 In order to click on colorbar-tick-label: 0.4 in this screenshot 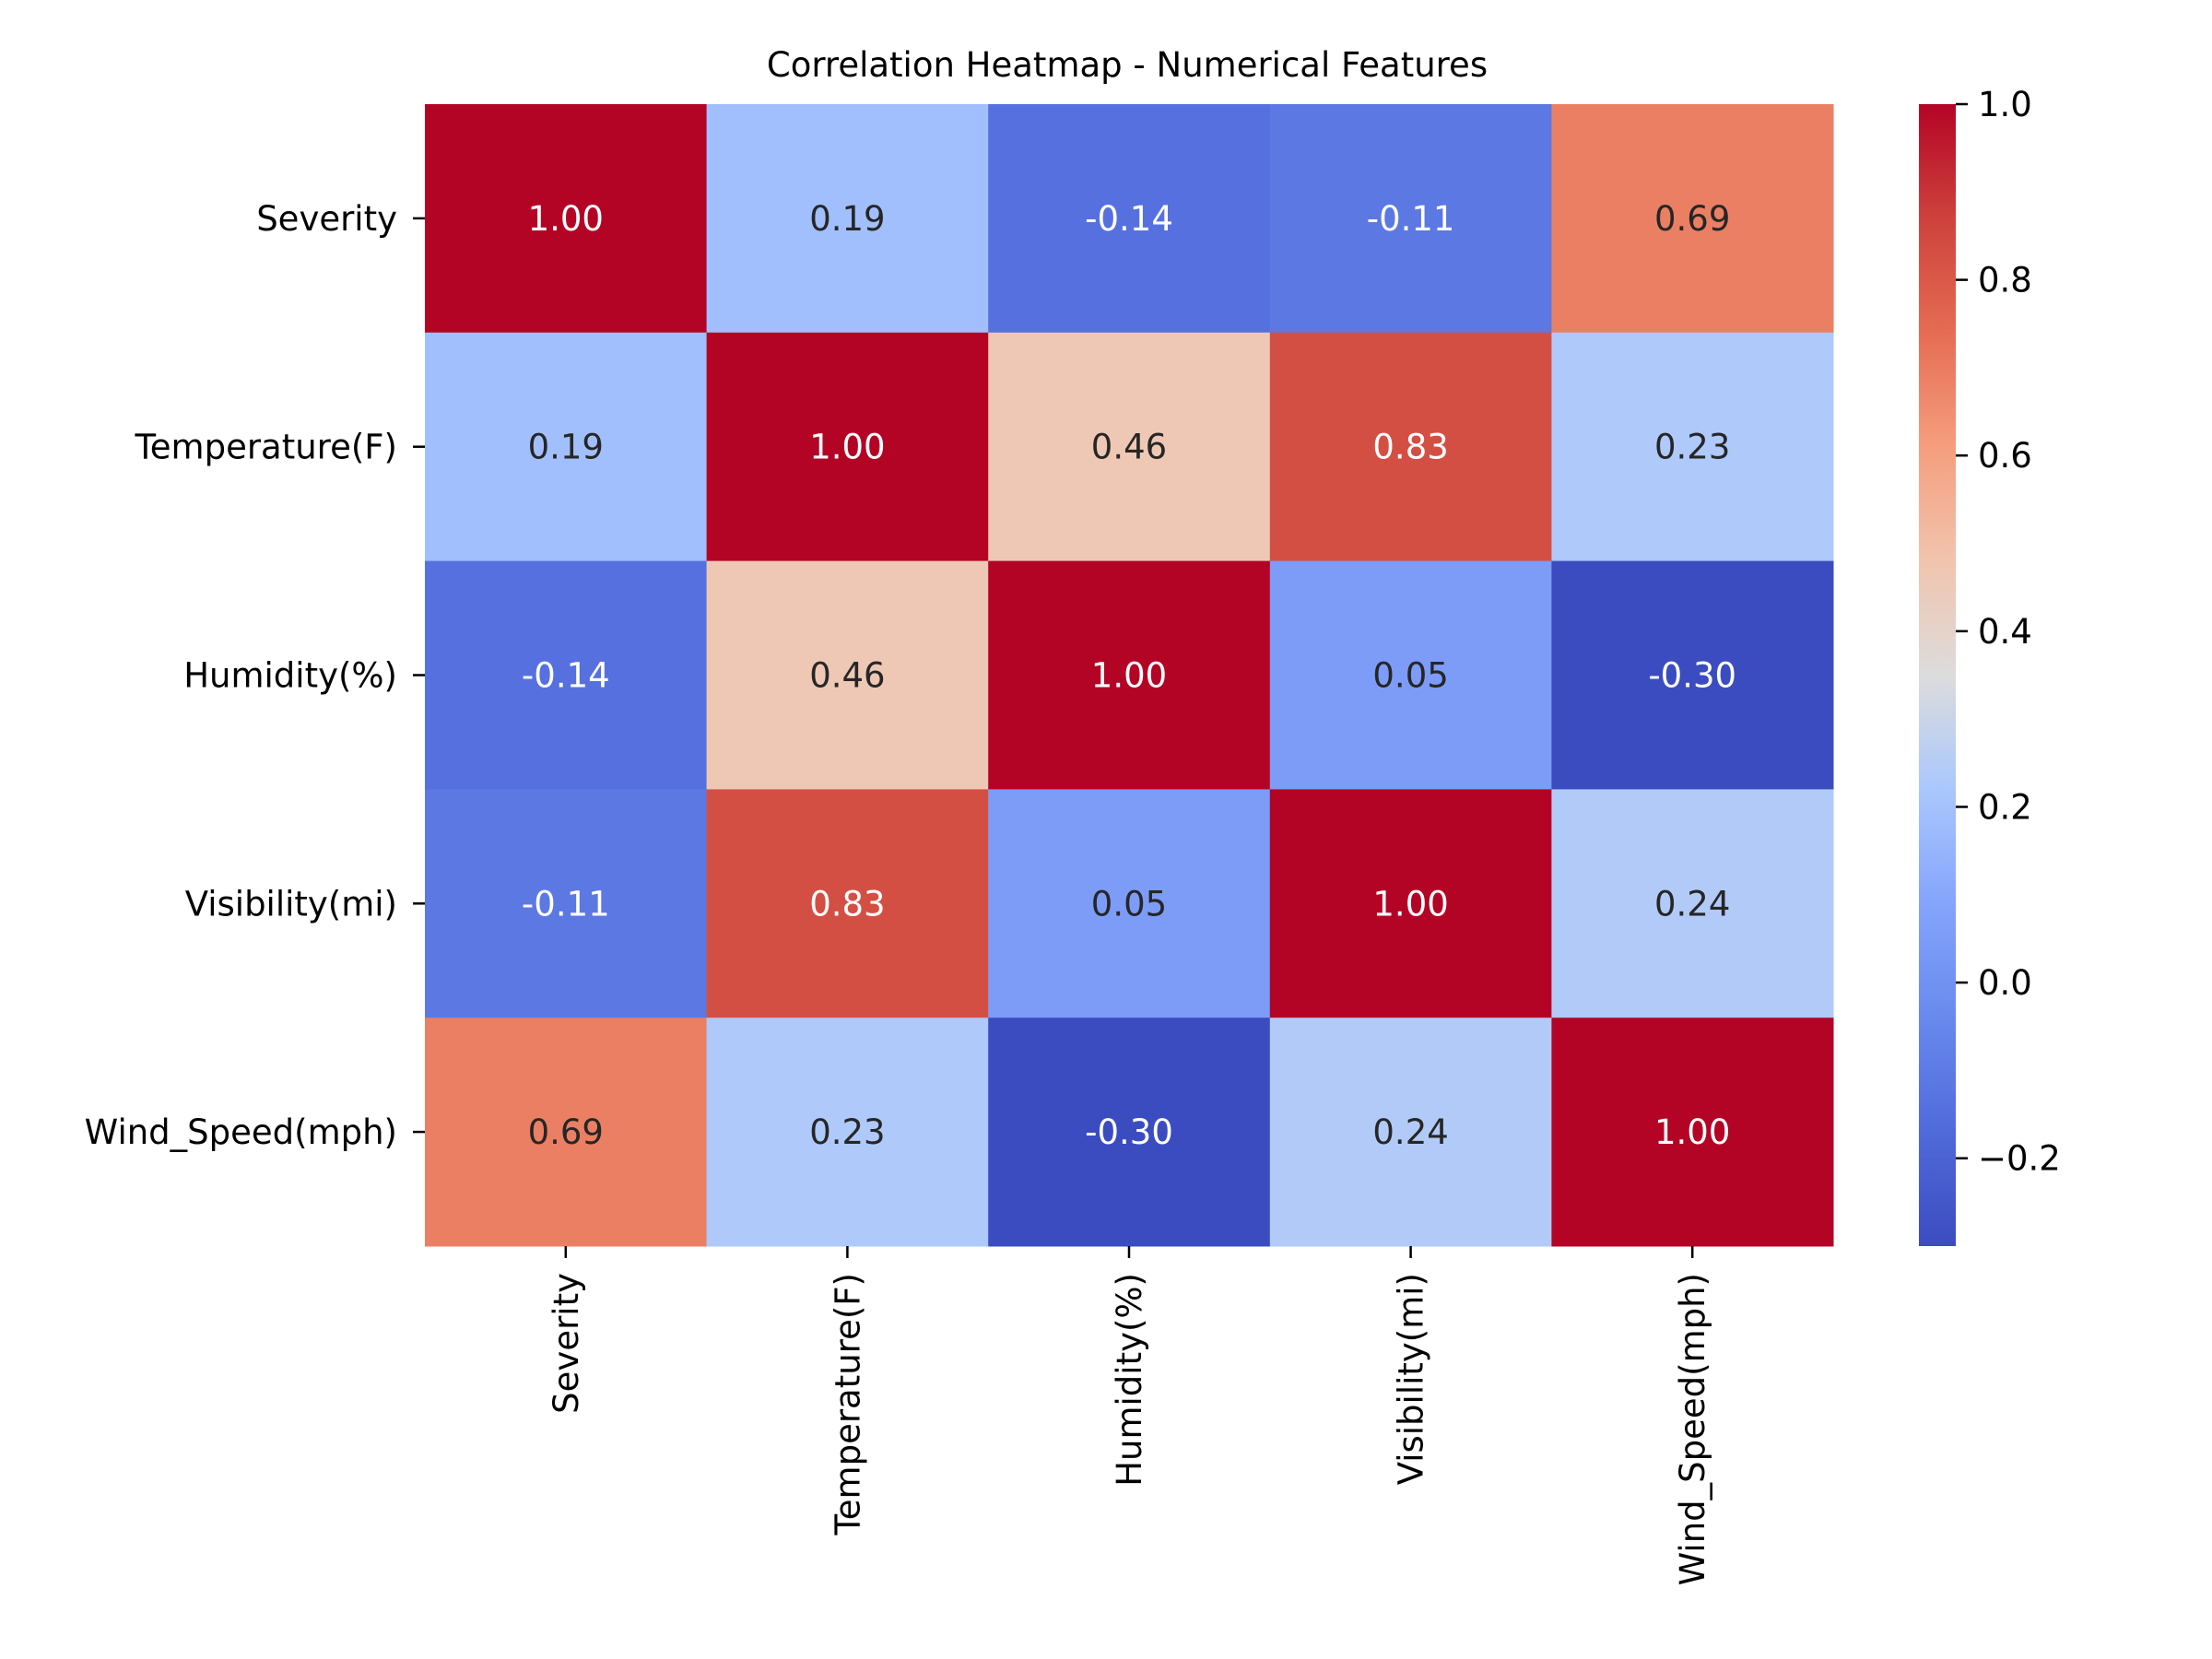, I will do `click(2005, 632)`.